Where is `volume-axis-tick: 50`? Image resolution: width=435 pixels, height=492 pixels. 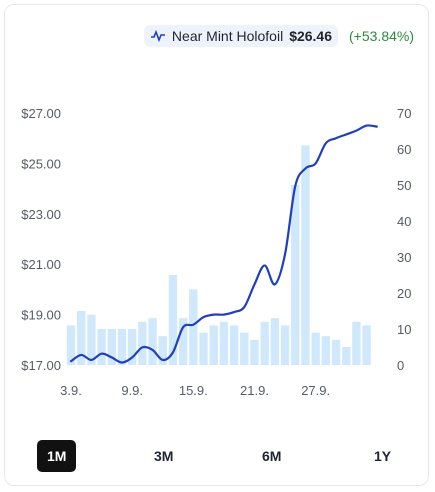
volume-axis-tick: 50 is located at coordinates (404, 185).